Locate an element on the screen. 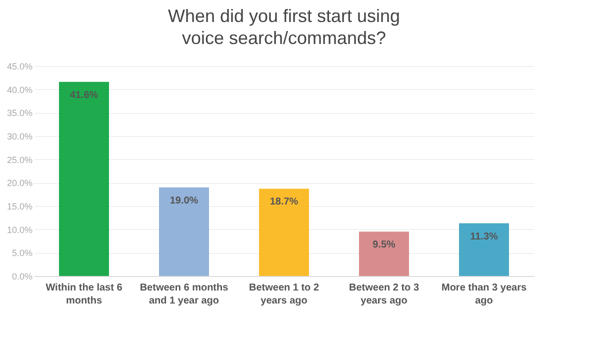 The height and width of the screenshot is (347, 594). data-label: 9.5% is located at coordinates (384, 245).